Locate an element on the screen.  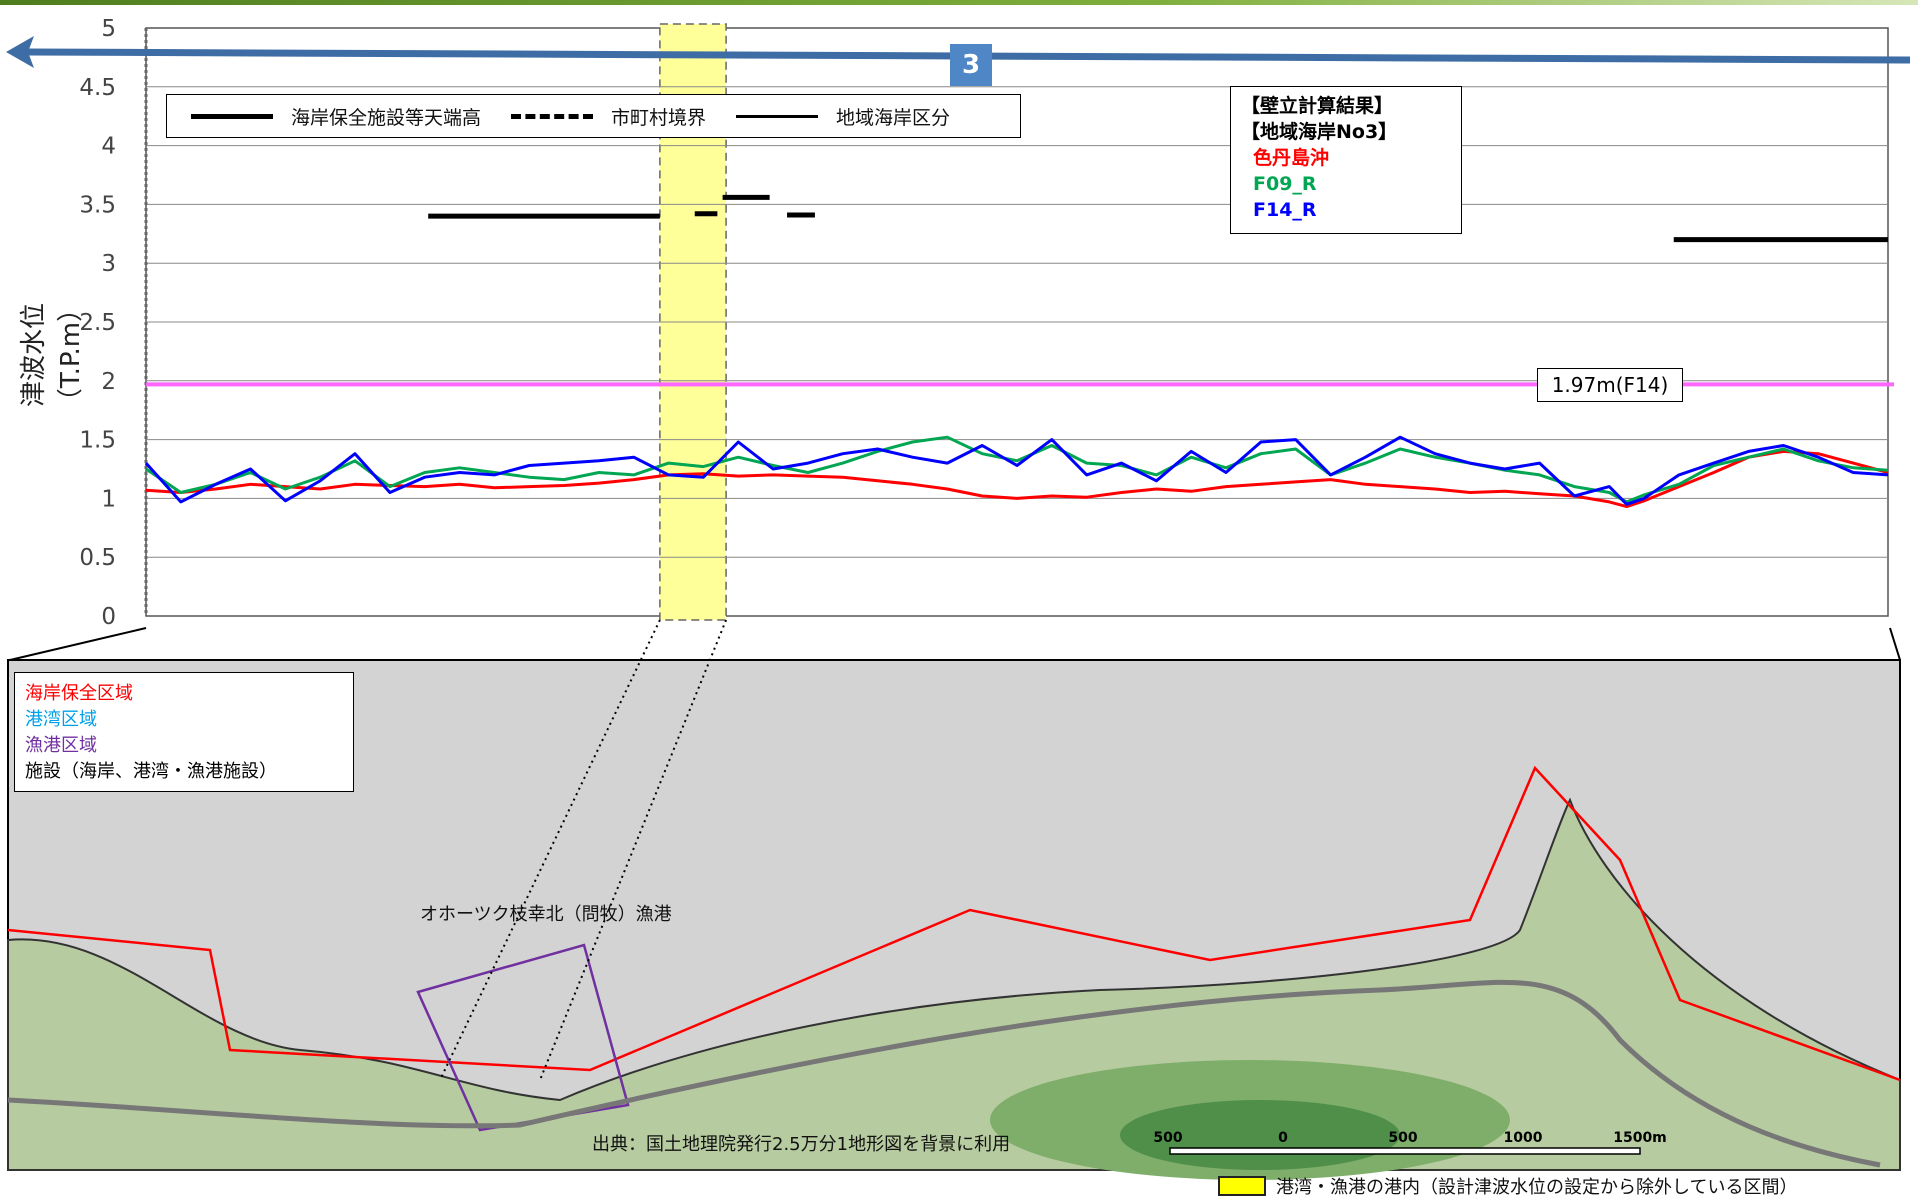
legend-item-facility-crest: 海岸保全施設等天端高 is located at coordinates (336, 116).